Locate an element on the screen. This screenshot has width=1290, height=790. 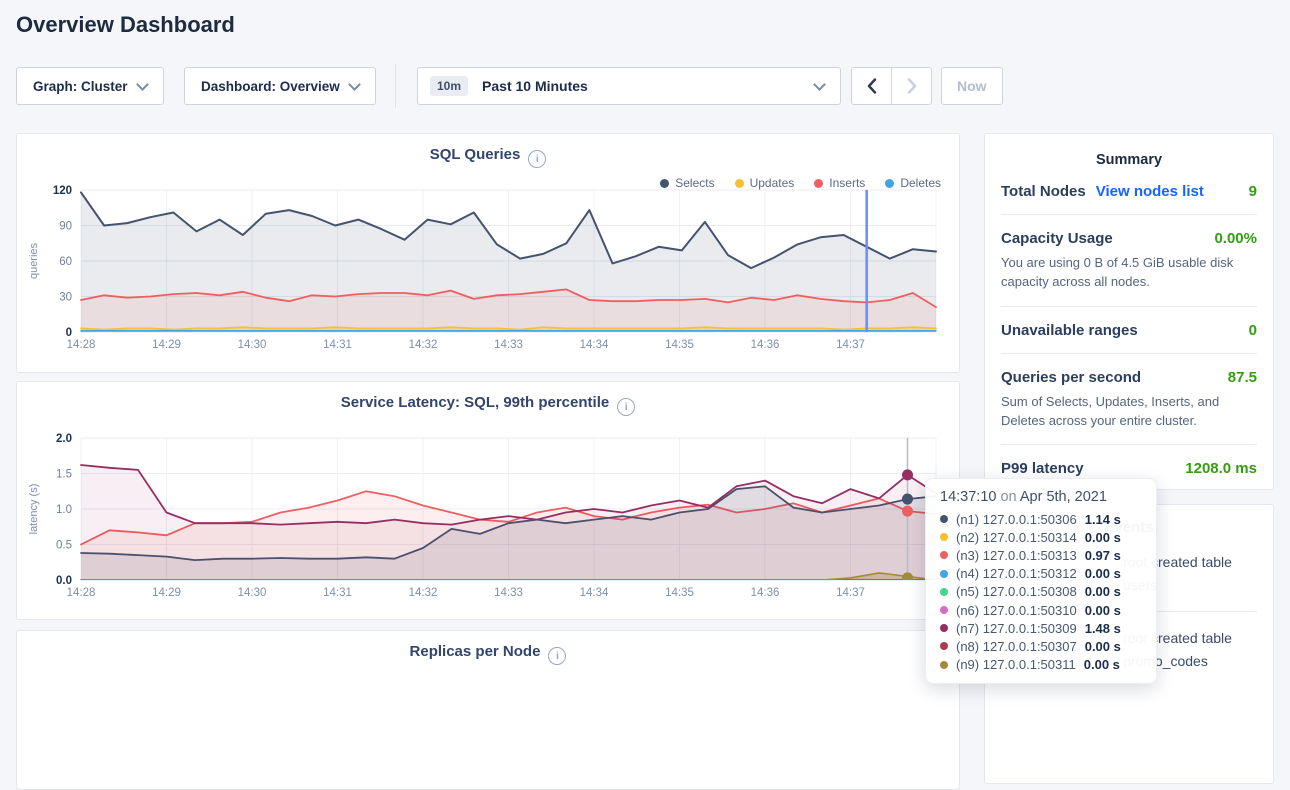
chevron-left-icon is located at coordinates (871, 86).